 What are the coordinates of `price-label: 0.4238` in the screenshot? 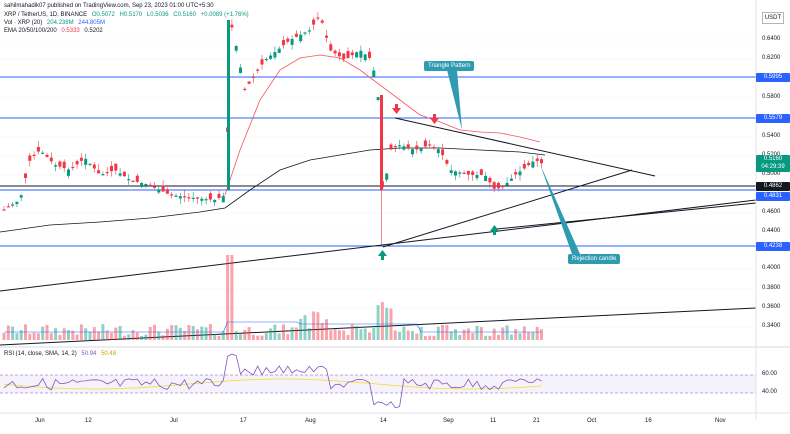 It's located at (773, 246).